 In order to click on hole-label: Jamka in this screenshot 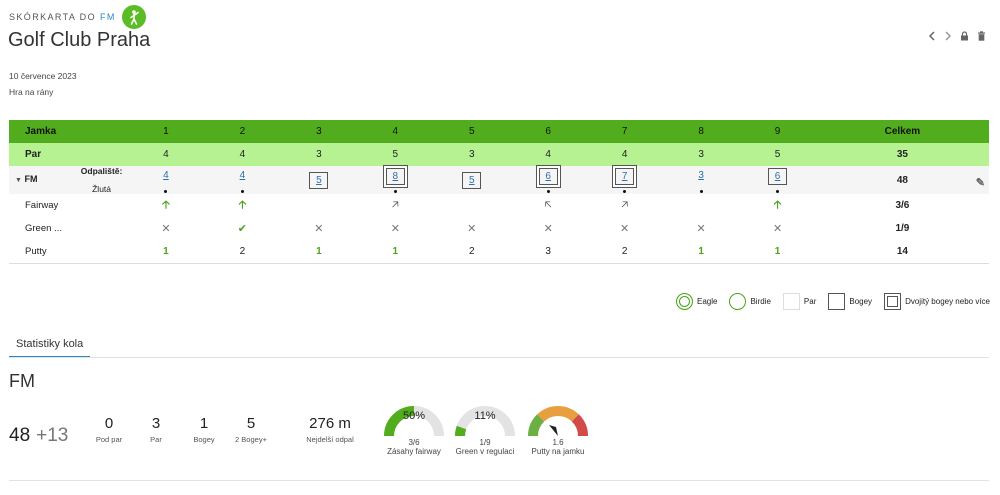, I will do `click(68, 131)`.